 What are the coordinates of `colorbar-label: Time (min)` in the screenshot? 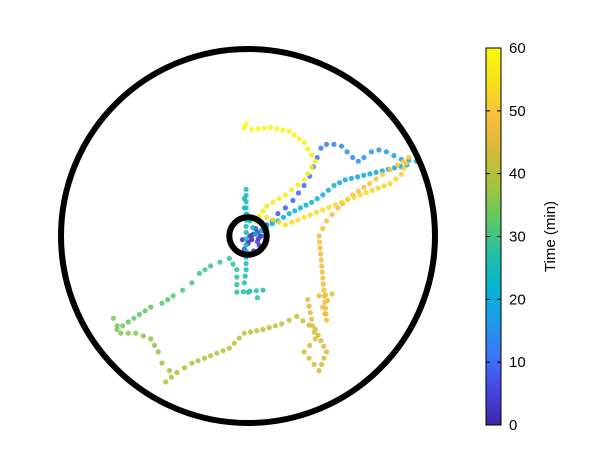 It's located at (550, 236).